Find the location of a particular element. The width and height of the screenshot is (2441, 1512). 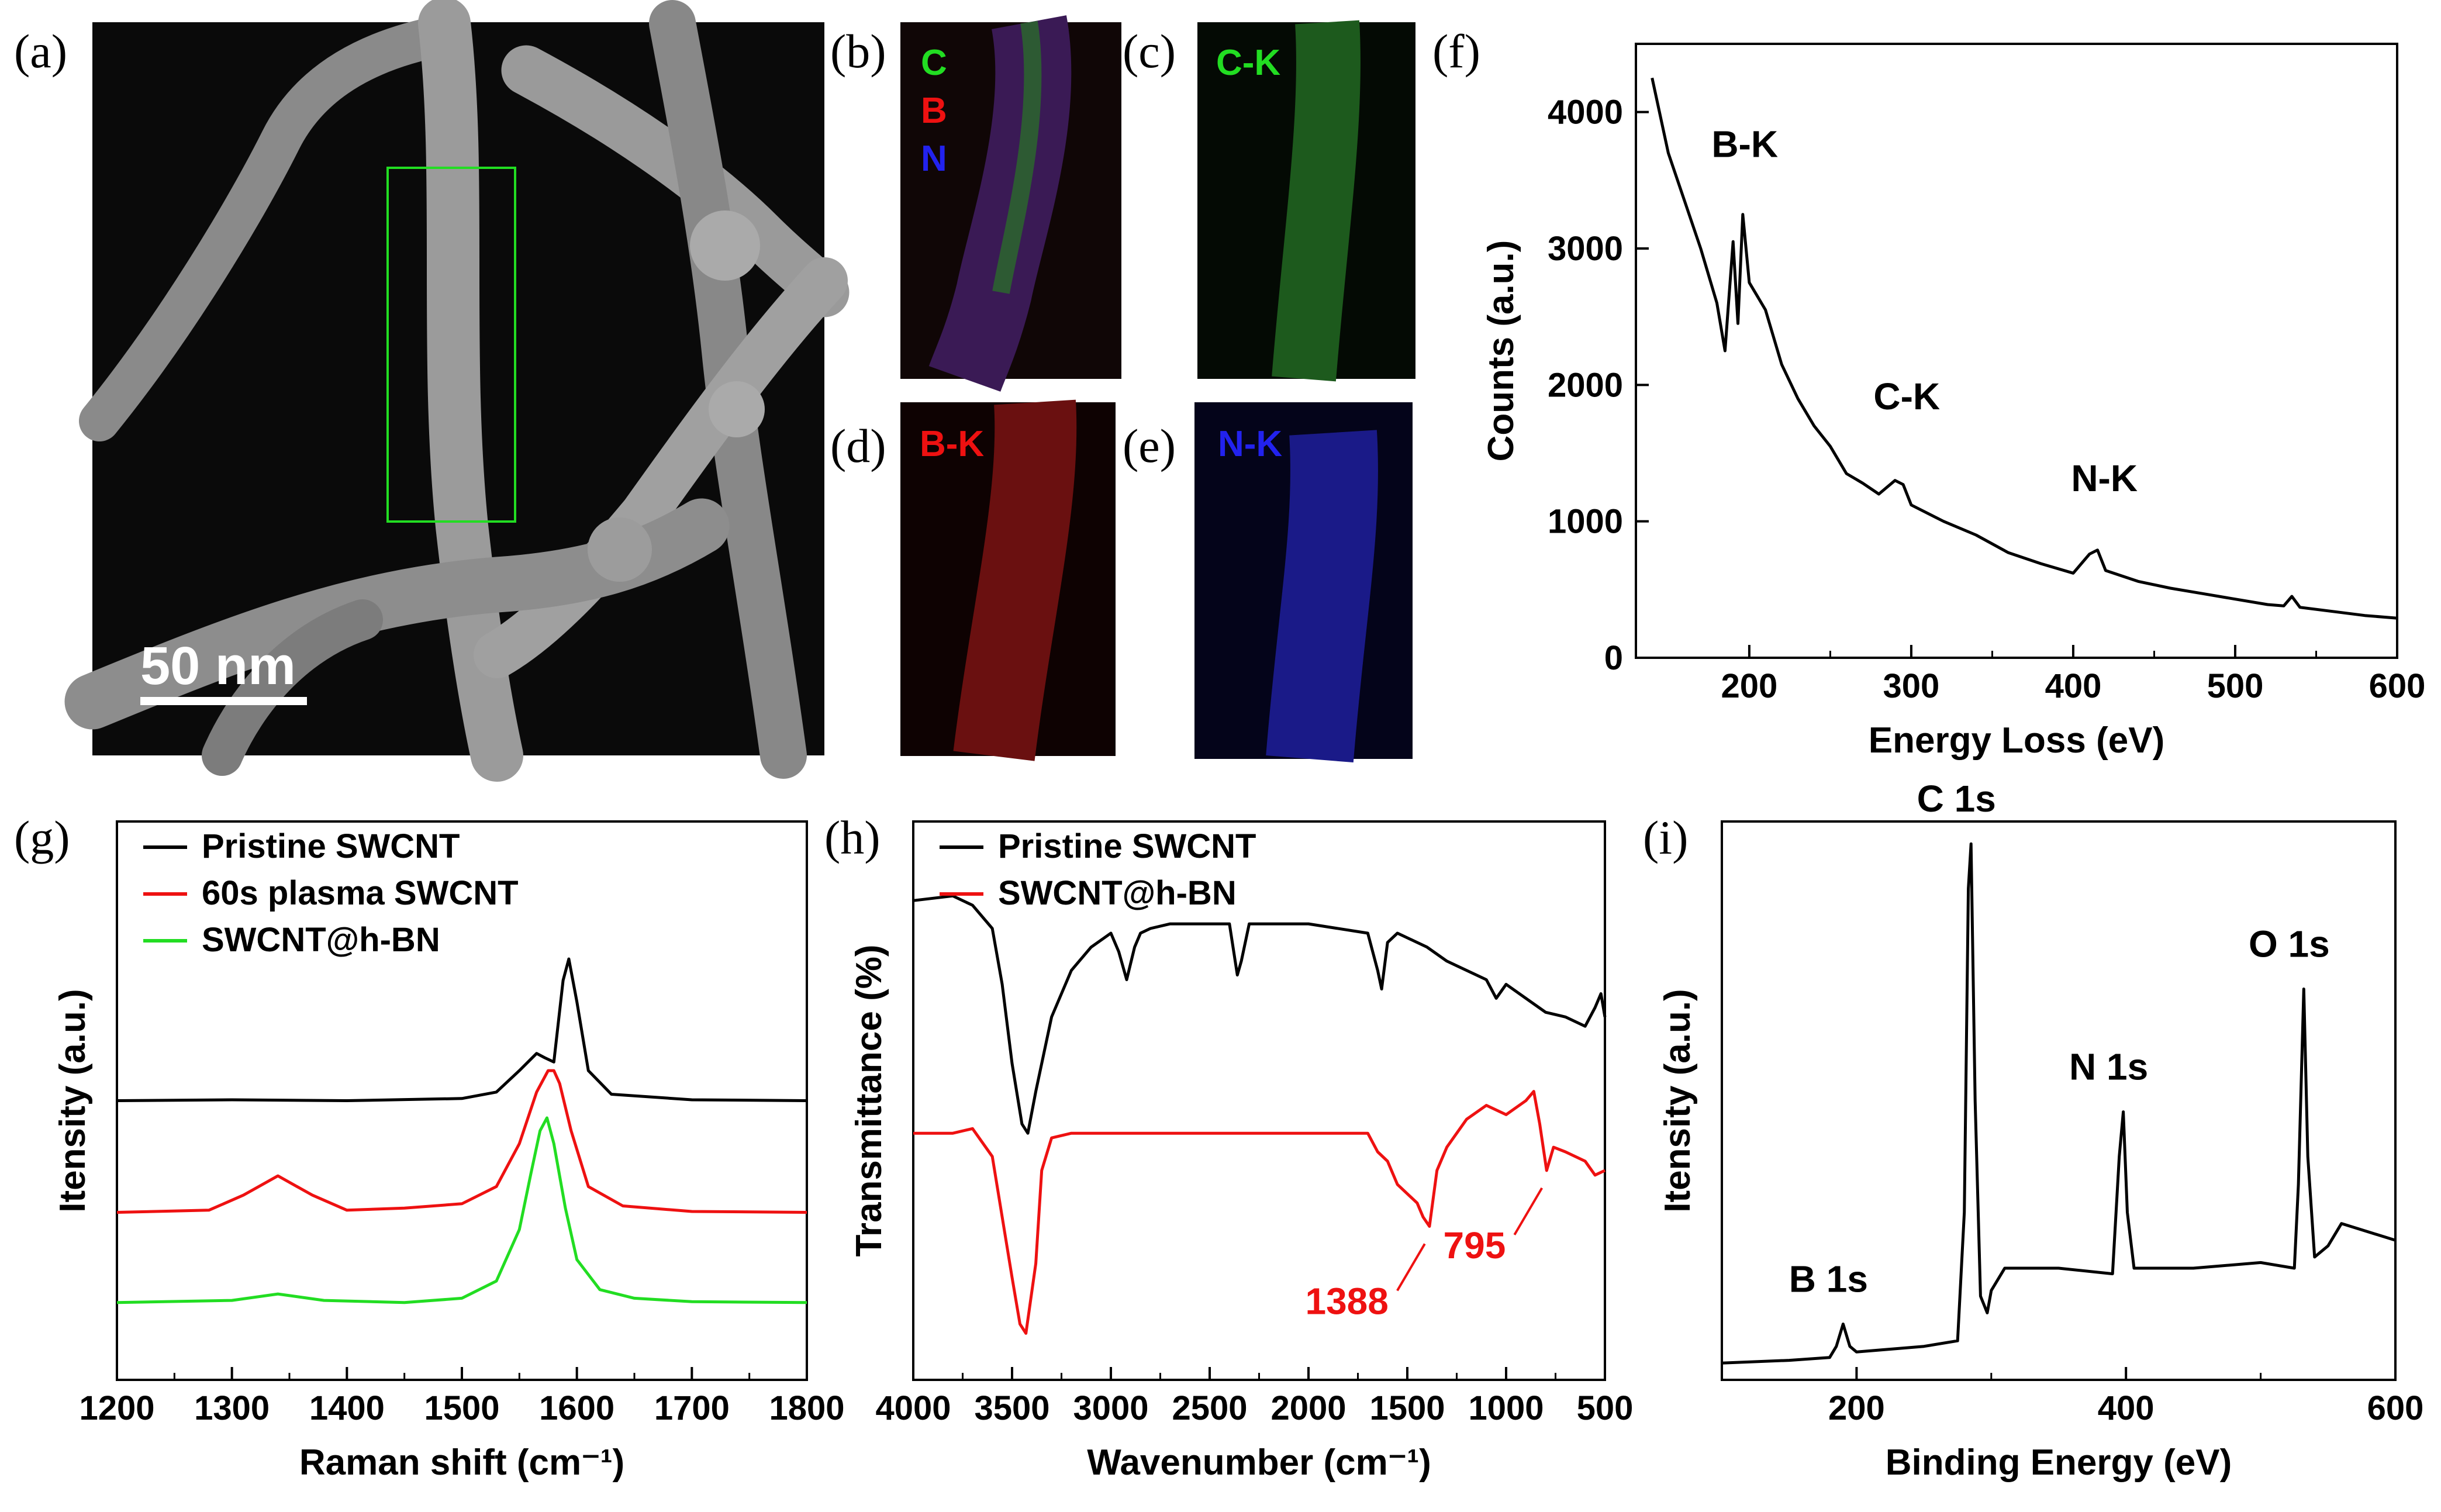

chart-h-xtick-label: 1500 is located at coordinates (1407, 1408).